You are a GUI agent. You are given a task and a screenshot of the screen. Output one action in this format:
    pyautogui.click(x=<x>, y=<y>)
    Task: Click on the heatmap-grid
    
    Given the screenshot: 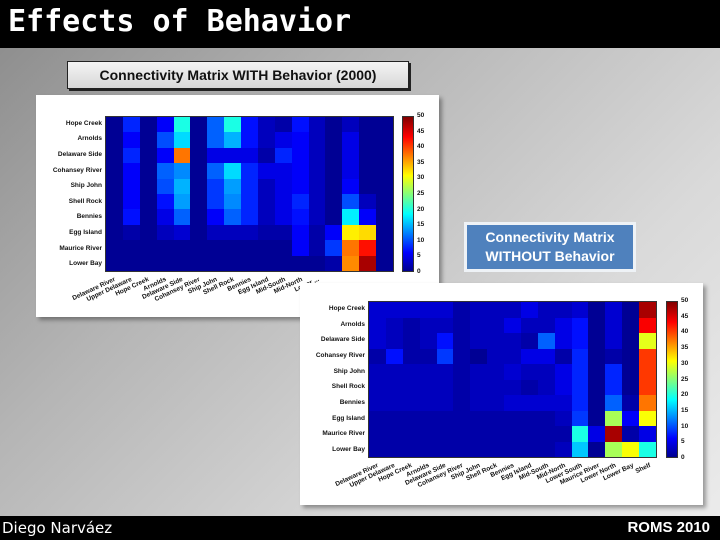 What is the action you would take?
    pyautogui.click(x=512, y=379)
    